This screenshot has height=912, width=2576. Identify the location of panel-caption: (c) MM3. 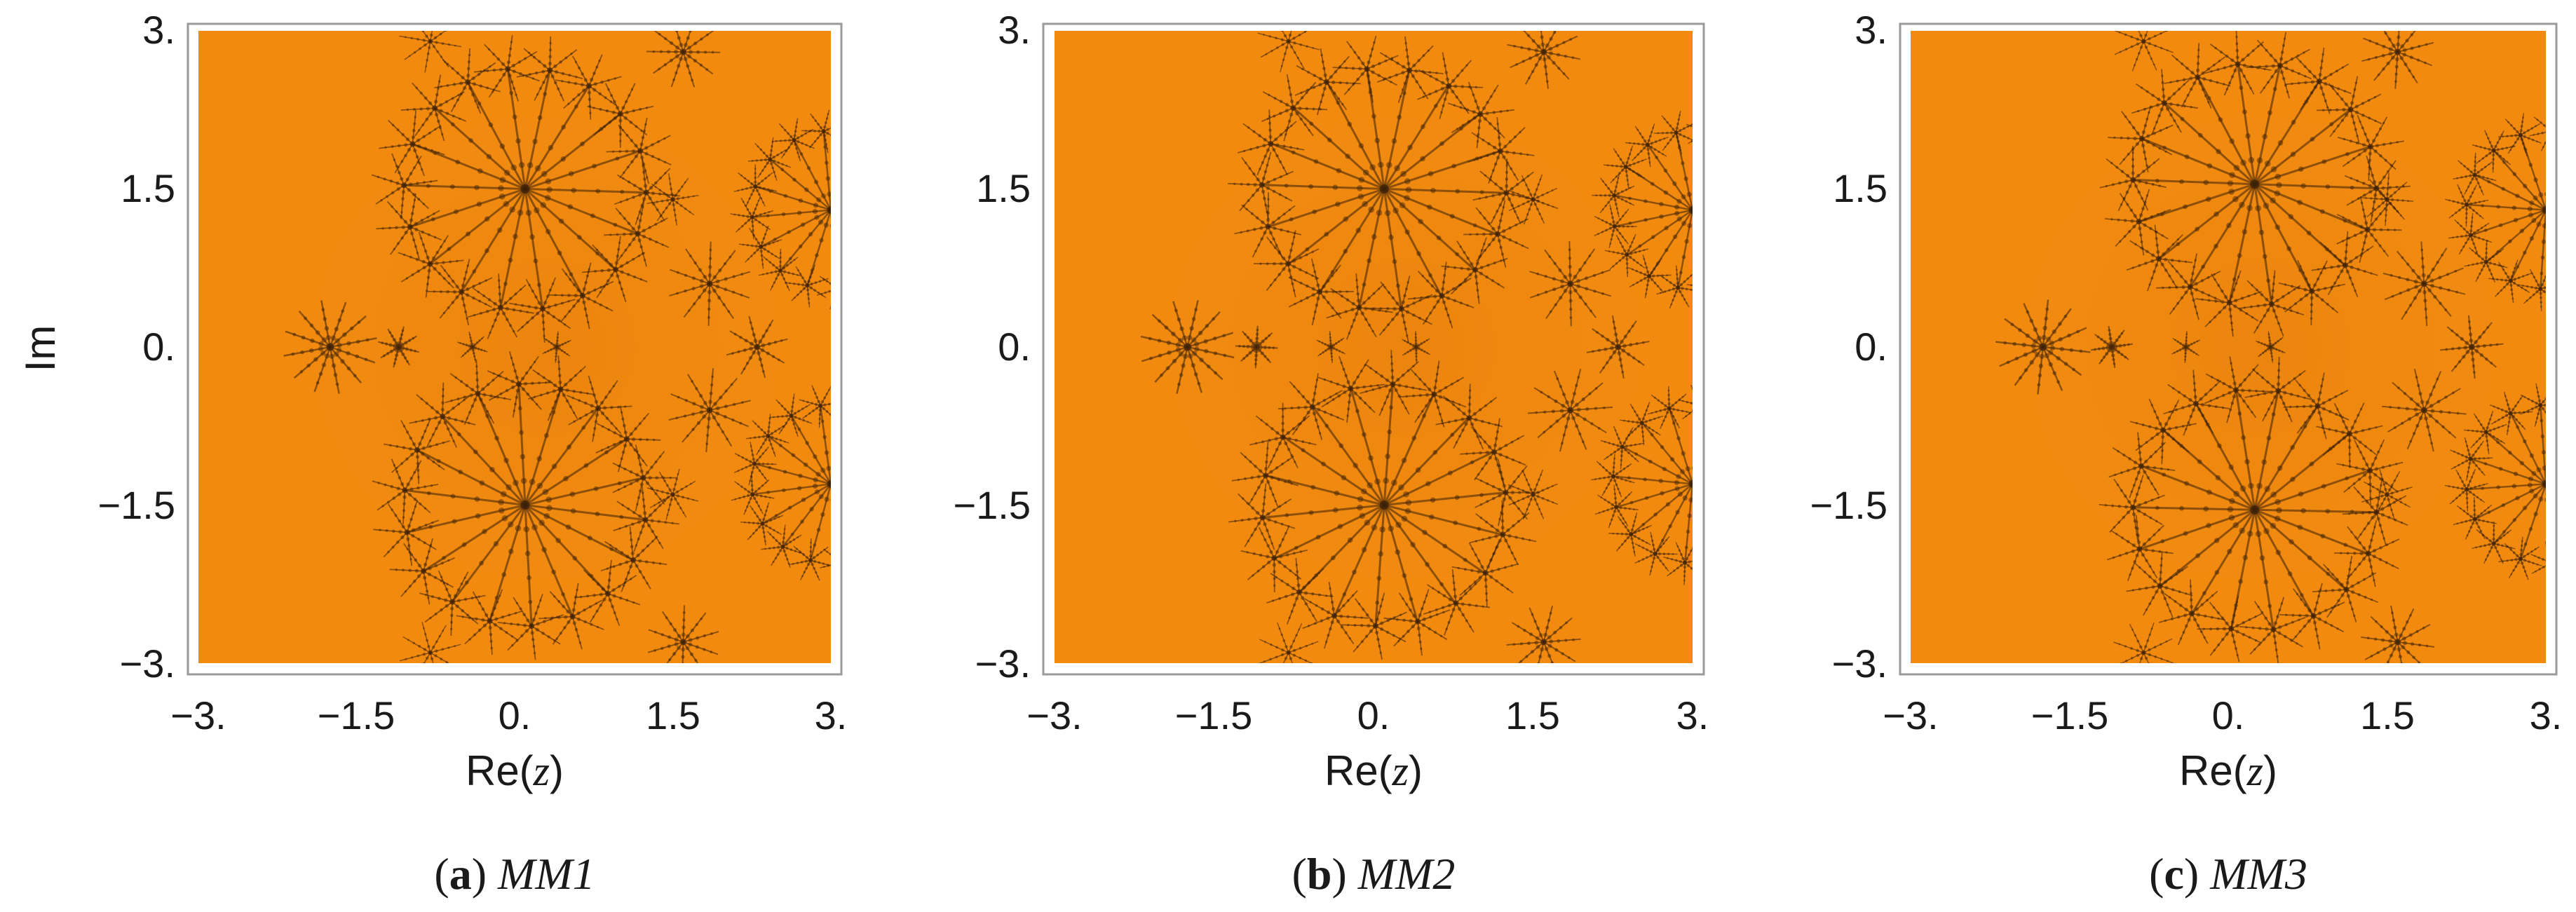
(2228, 874).